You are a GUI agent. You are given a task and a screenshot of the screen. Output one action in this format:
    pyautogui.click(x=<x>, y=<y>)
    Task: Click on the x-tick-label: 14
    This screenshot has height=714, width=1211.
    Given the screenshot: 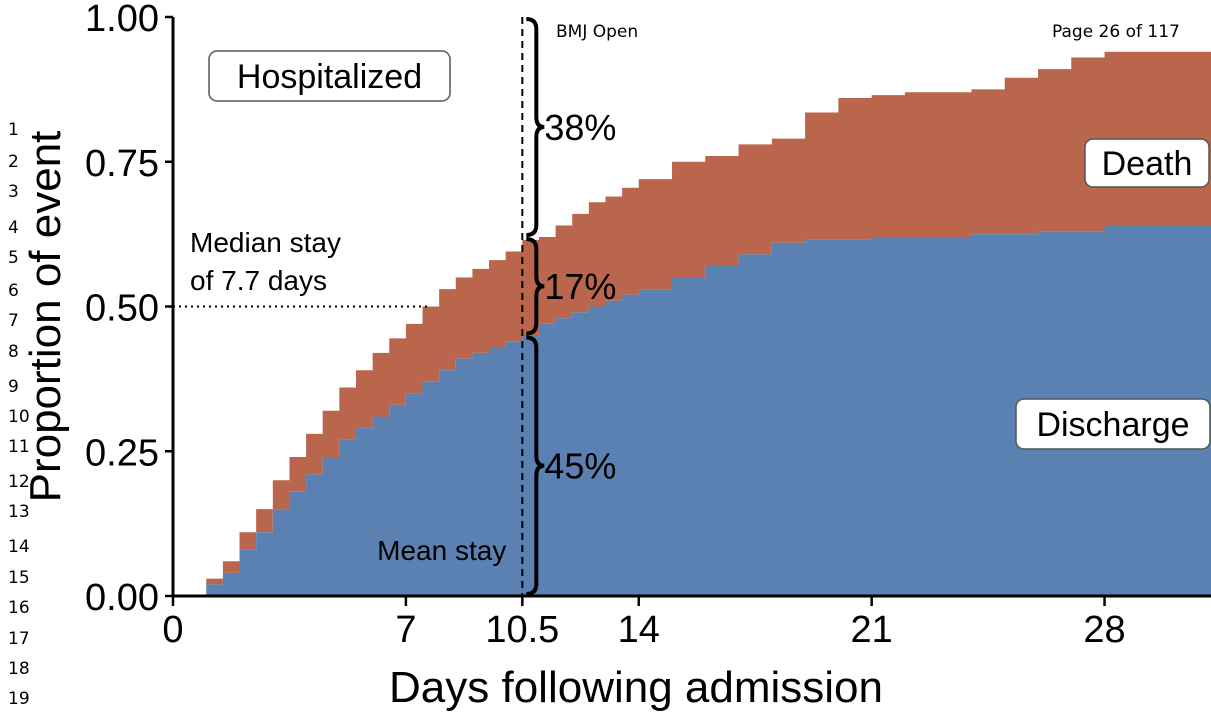 What is the action you would take?
    pyautogui.click(x=639, y=630)
    